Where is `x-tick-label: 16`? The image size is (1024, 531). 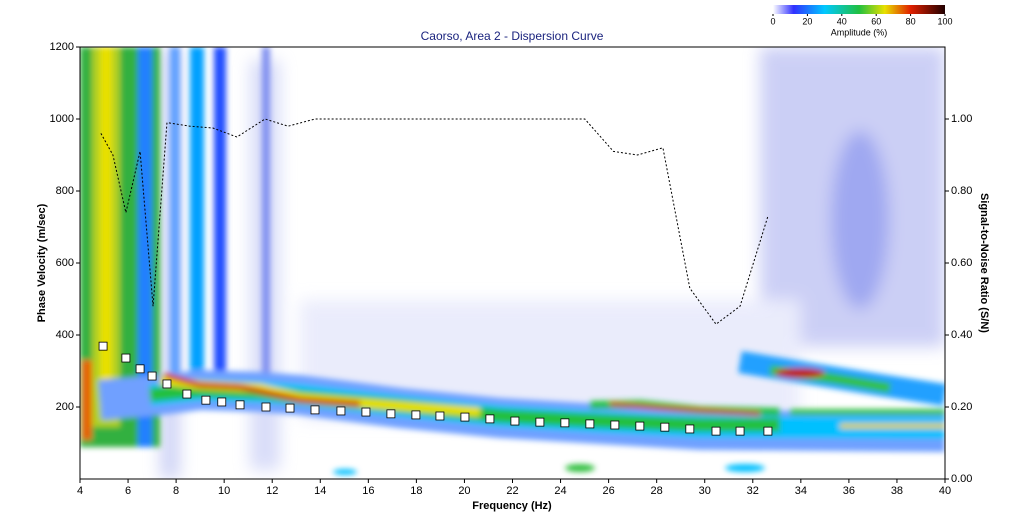 x-tick-label: 16 is located at coordinates (368, 491).